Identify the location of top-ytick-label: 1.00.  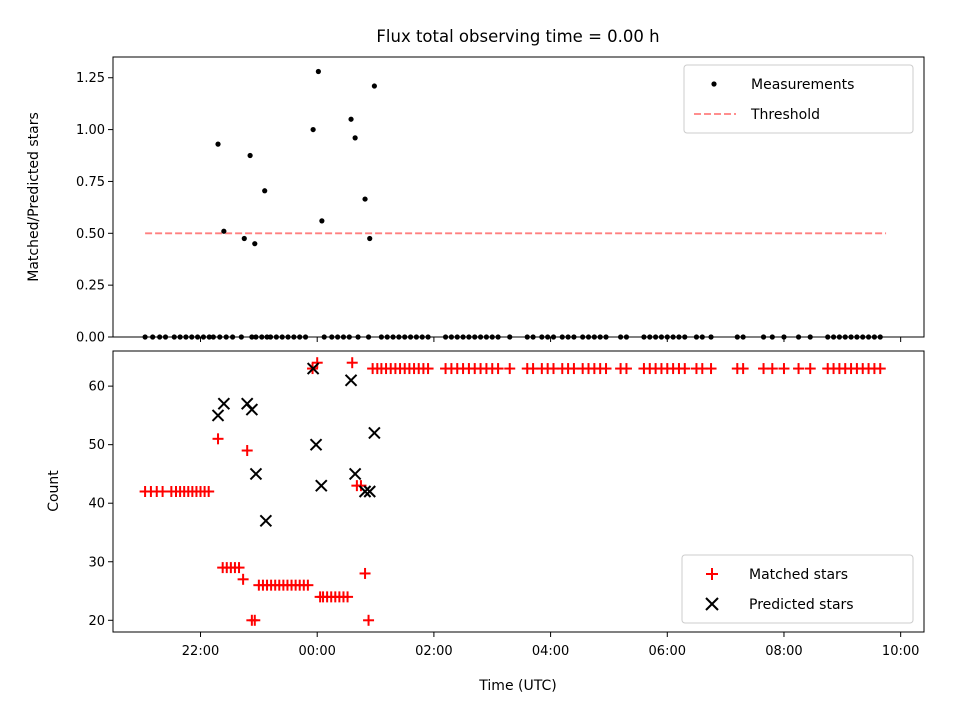
(90, 130).